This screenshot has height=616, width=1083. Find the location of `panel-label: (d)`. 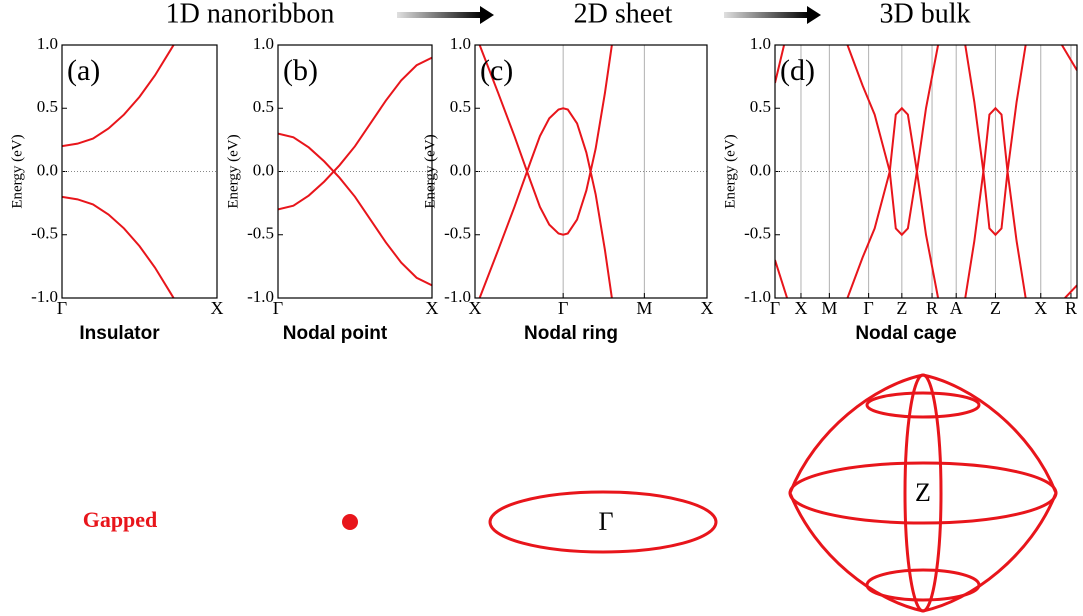

panel-label: (d) is located at coordinates (797, 70).